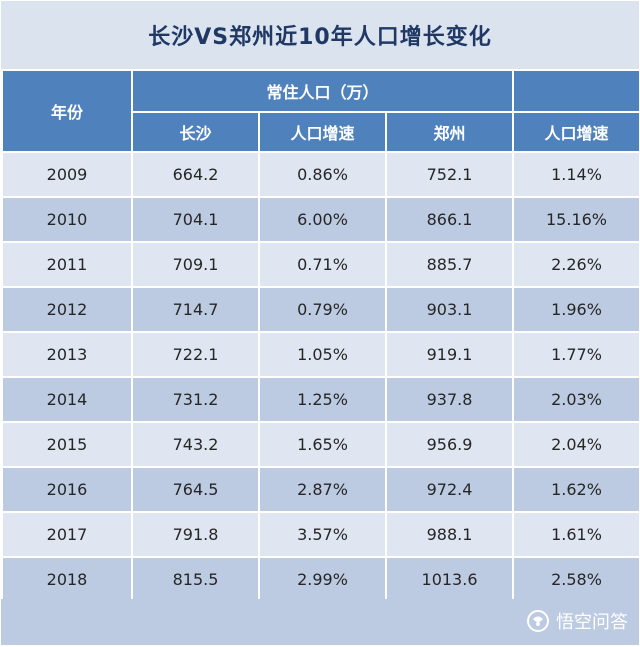 Image resolution: width=640 pixels, height=647 pixels. What do you see at coordinates (195, 579) in the screenshot?
I see `cell-changsha: 815.5` at bounding box center [195, 579].